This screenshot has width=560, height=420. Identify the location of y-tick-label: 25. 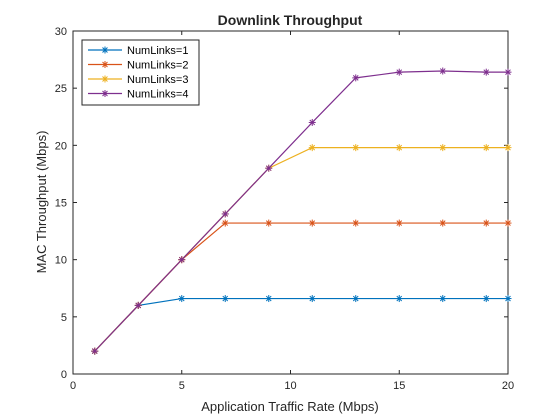
(61, 89).